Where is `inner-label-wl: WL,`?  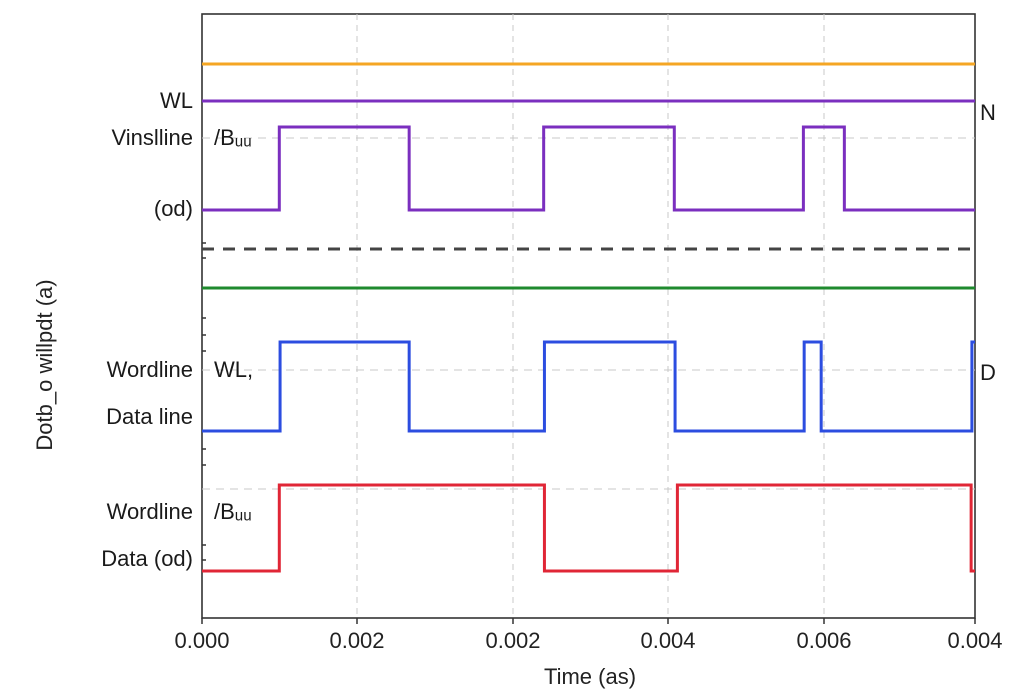
inner-label-wl: WL, is located at coordinates (233, 369).